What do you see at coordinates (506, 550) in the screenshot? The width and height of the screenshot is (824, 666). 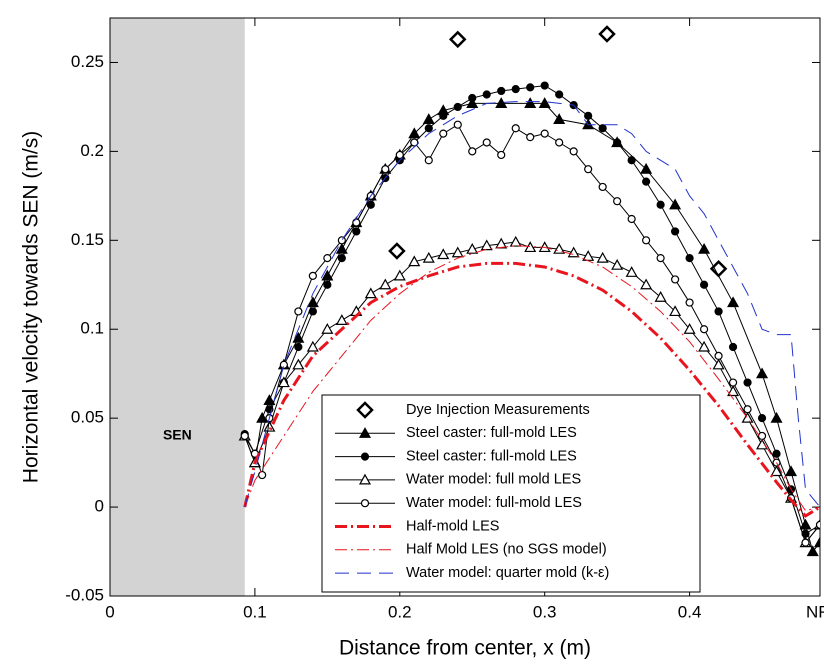 I see `legend-label: Half Mold LES (no SGS model)` at bounding box center [506, 550].